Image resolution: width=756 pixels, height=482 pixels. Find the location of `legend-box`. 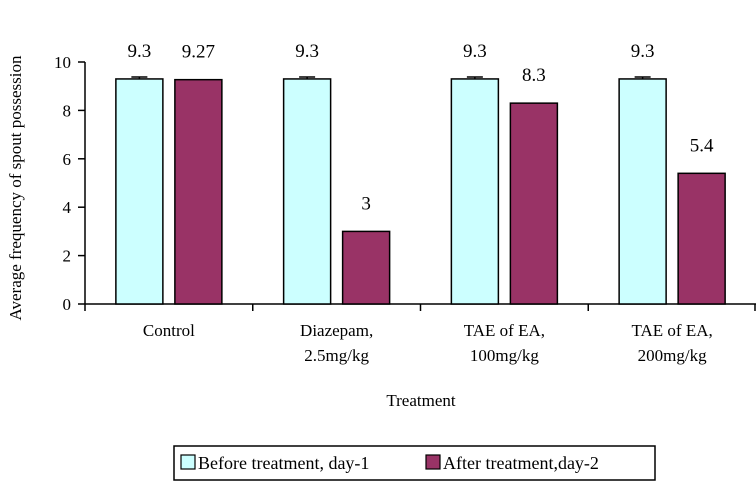

legend-box is located at coordinates (414, 463).